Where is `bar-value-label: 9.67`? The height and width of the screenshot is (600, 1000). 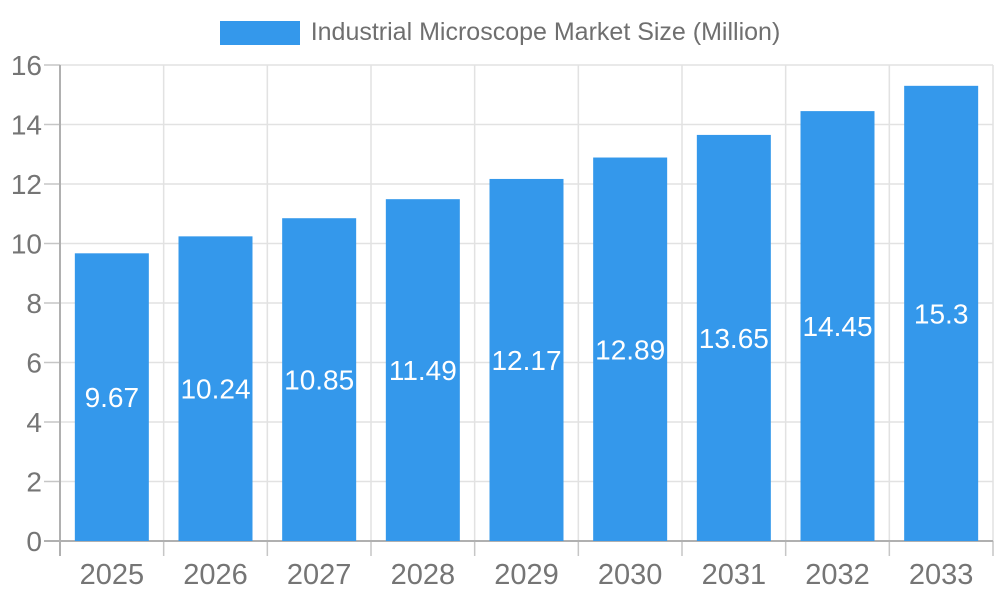
bar-value-label: 9.67 is located at coordinates (112, 397).